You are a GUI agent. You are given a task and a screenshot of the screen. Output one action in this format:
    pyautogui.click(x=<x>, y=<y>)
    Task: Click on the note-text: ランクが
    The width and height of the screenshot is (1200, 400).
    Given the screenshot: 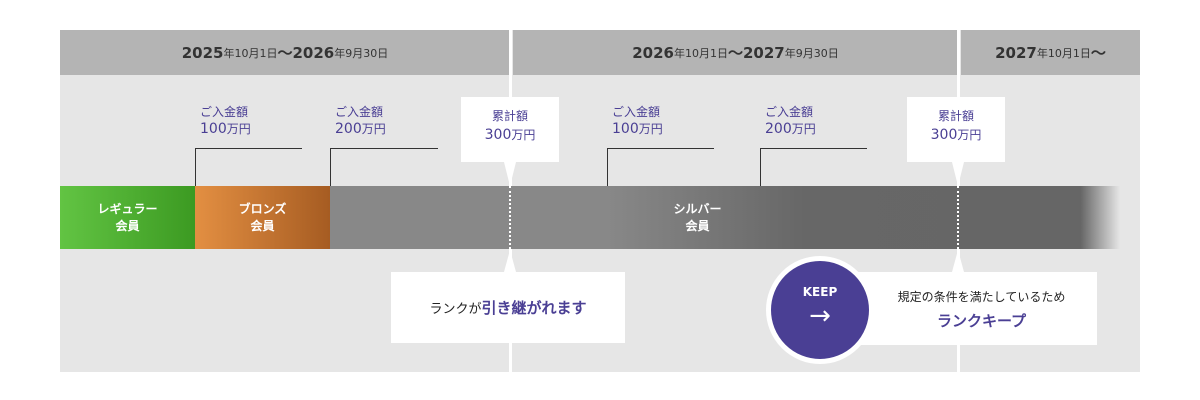 What is the action you would take?
    pyautogui.click(x=455, y=309)
    